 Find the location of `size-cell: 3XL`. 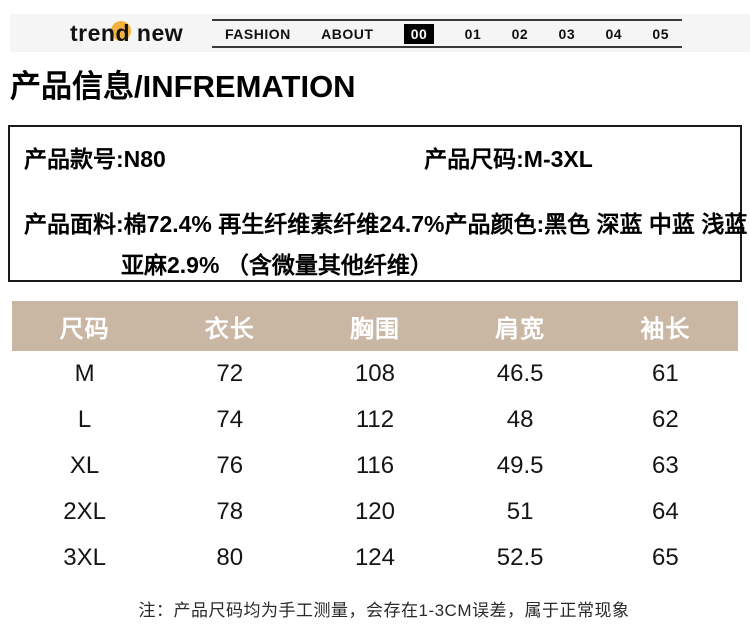

size-cell: 3XL is located at coordinates (84, 557).